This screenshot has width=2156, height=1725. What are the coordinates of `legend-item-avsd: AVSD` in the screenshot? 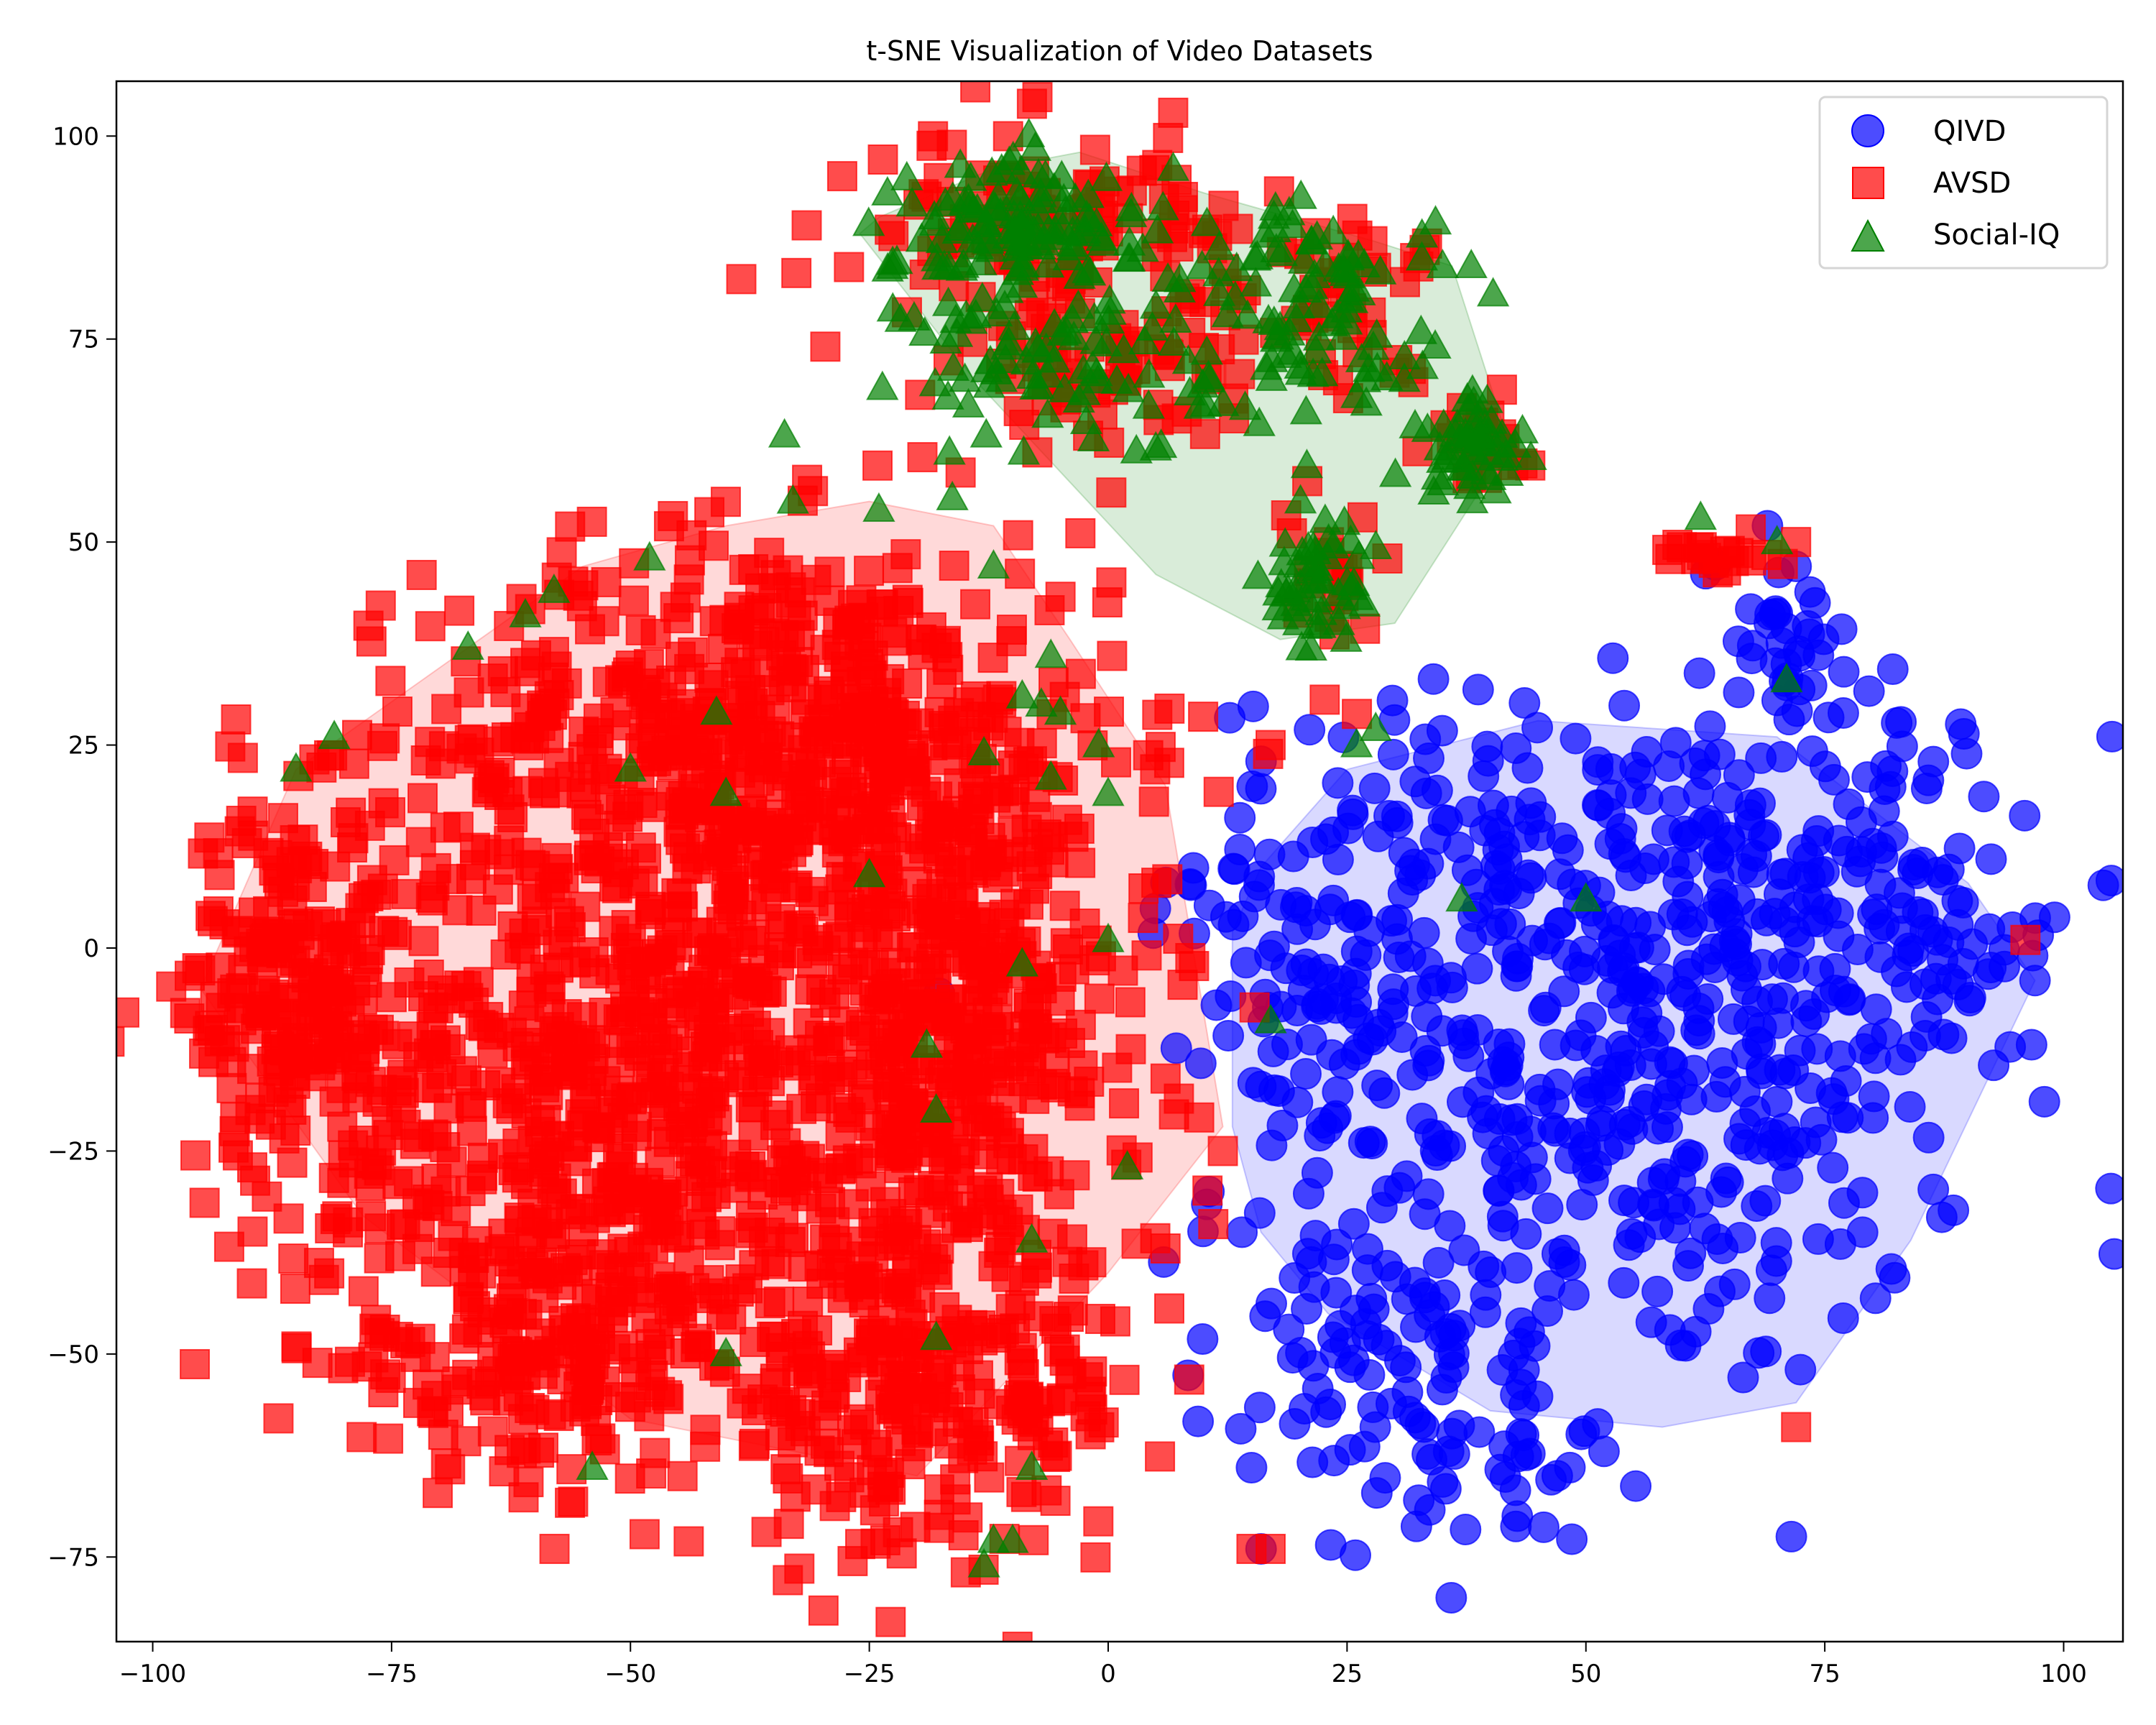 It's located at (1931, 183).